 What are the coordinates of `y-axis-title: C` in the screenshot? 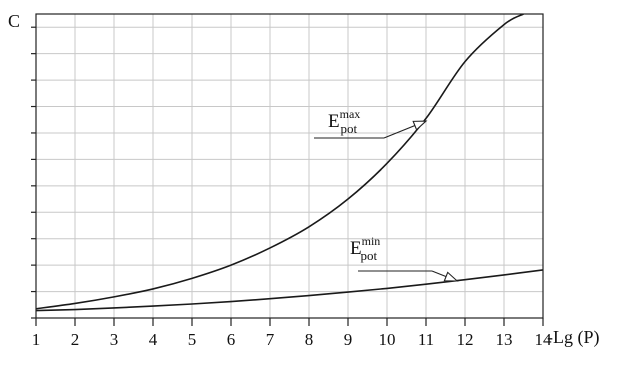 It's located at (14, 21).